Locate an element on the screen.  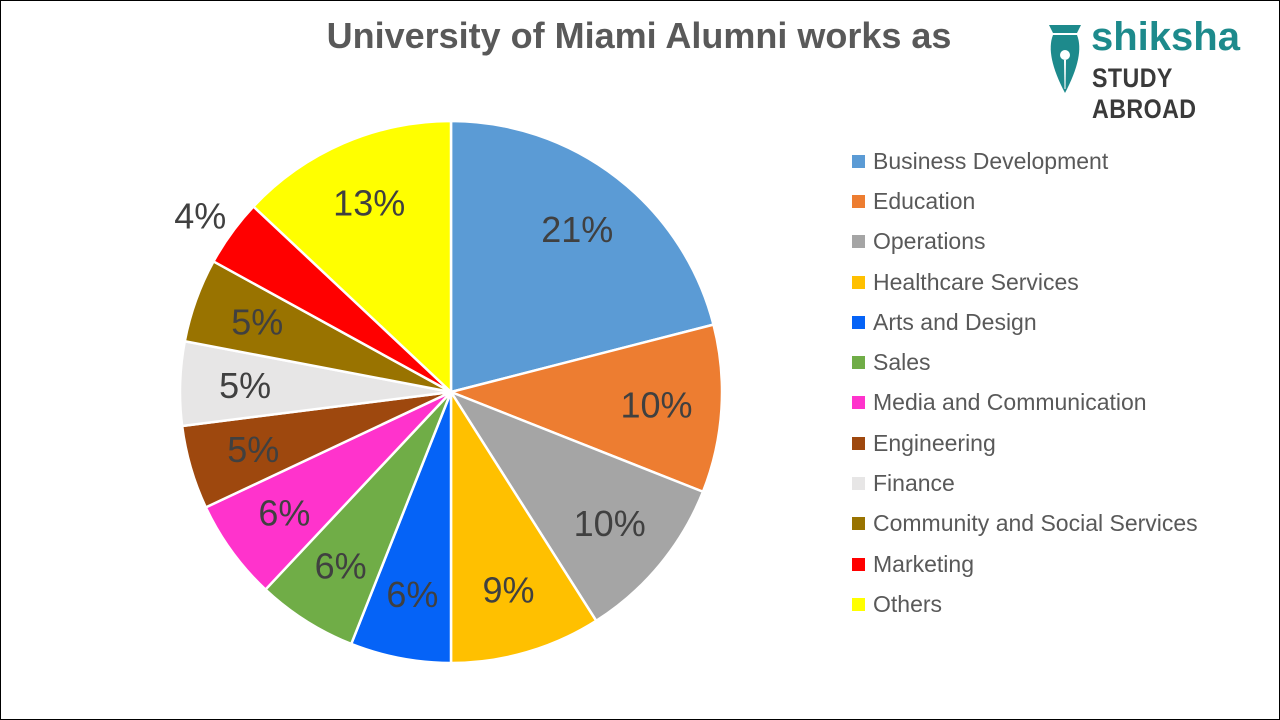
pie-slice-operations is located at coordinates (577, 506).